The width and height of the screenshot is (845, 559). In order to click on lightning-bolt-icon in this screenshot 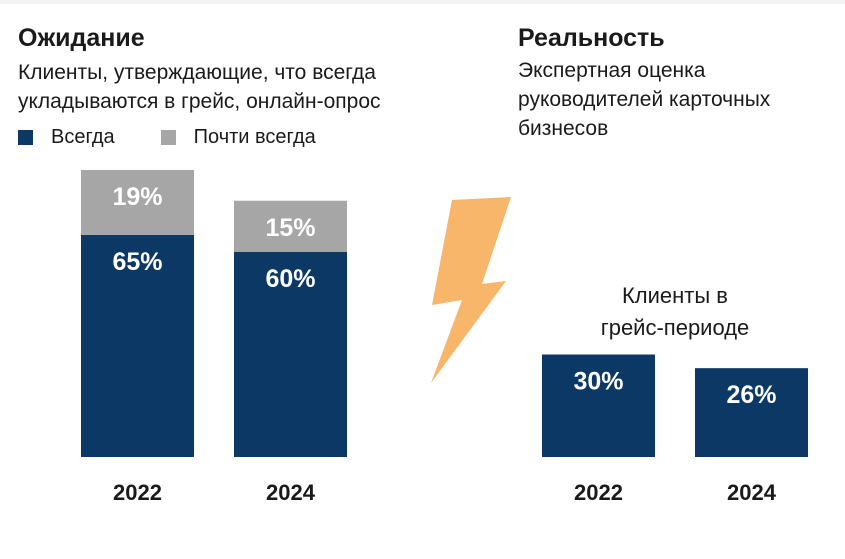, I will do `click(471, 290)`.